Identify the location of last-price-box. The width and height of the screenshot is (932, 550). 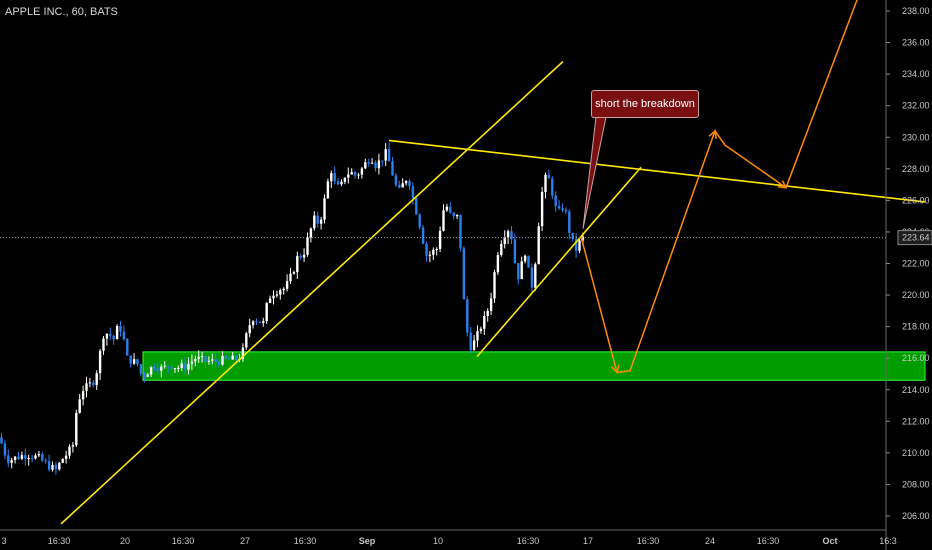
(914, 238).